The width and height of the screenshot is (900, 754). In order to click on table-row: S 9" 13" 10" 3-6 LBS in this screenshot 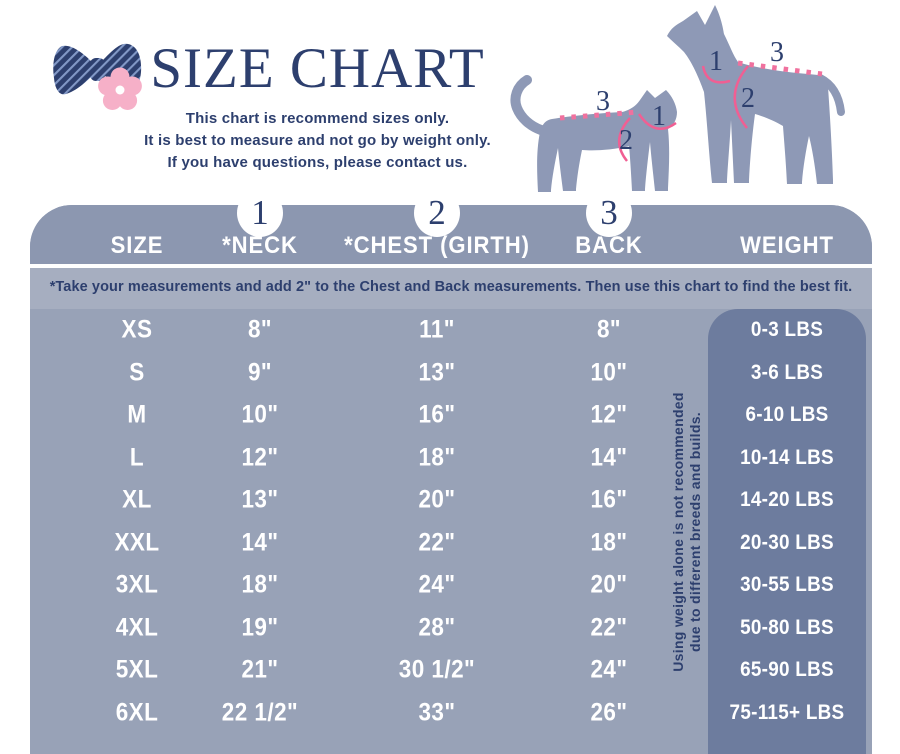, I will do `click(451, 373)`.